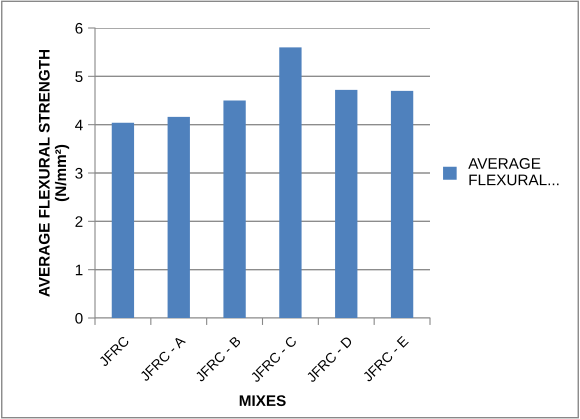 The image size is (580, 419). Describe the element at coordinates (79, 125) in the screenshot. I see `y-tick-label: 4` at that location.